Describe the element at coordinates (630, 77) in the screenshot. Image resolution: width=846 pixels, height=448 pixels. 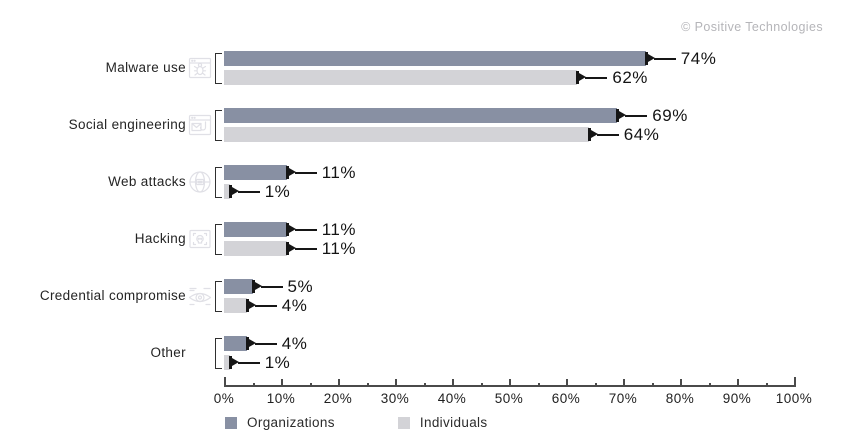
I see `value-label-individuals: 62%` at that location.